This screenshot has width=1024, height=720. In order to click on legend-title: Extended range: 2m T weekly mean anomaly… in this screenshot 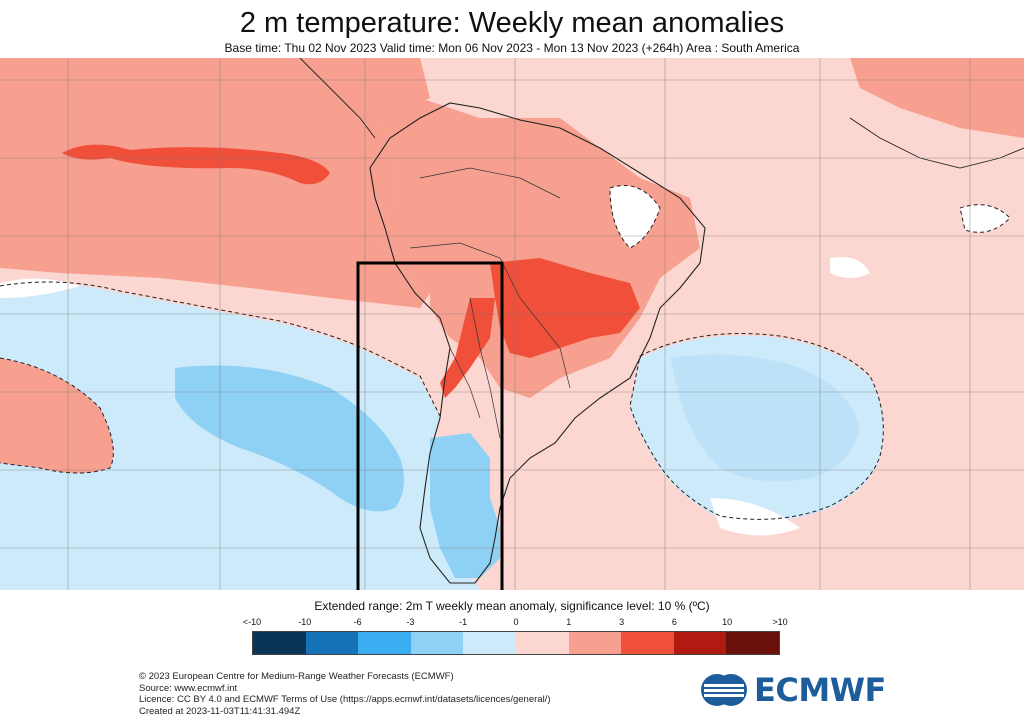, I will do `click(512, 606)`.